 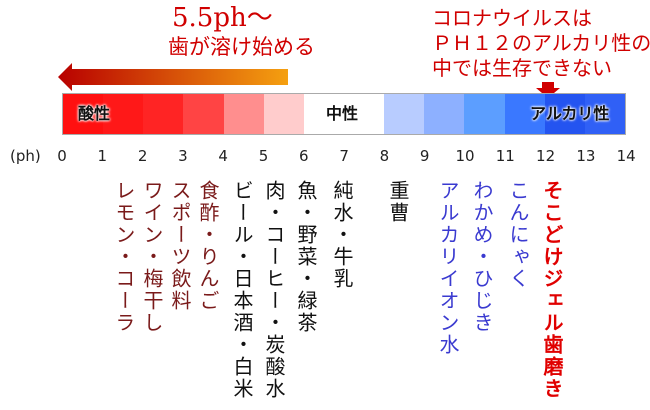 What do you see at coordinates (306, 257) in the screenshot?
I see `substance-column: 魚・野菜・緑茶` at bounding box center [306, 257].